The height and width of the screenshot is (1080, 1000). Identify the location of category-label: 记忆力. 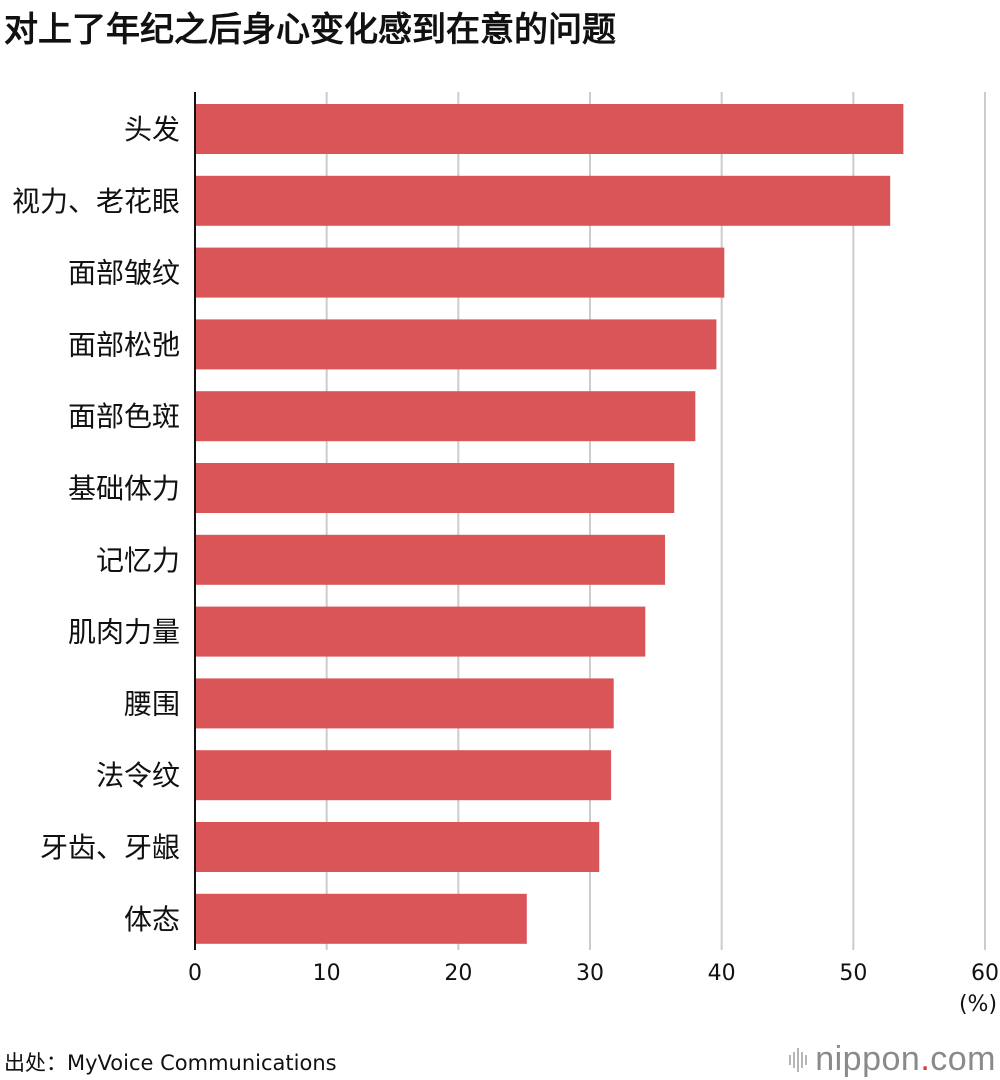
(138, 560).